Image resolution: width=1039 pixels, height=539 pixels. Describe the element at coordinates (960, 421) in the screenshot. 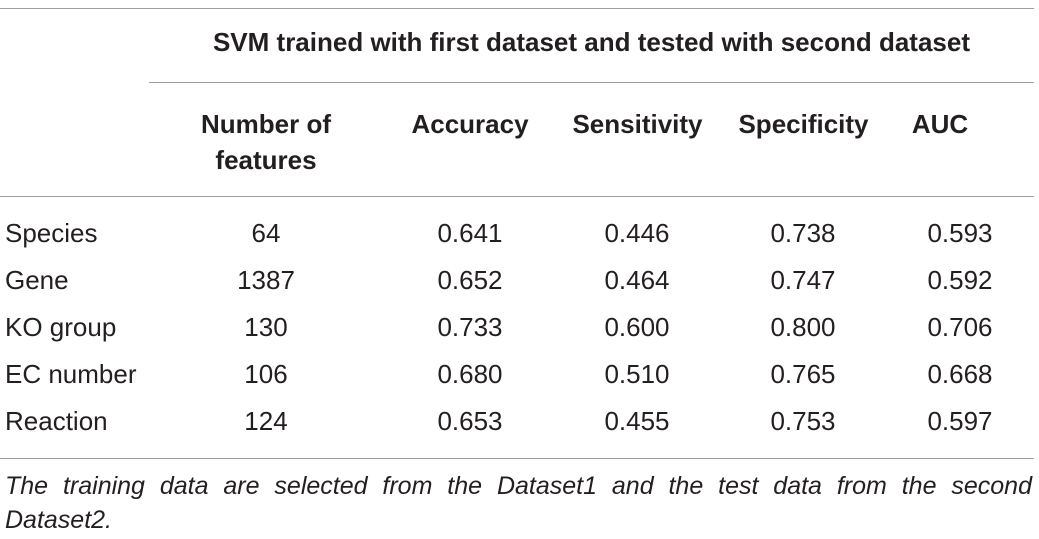

I see `cell-auc: 0.597` at that location.